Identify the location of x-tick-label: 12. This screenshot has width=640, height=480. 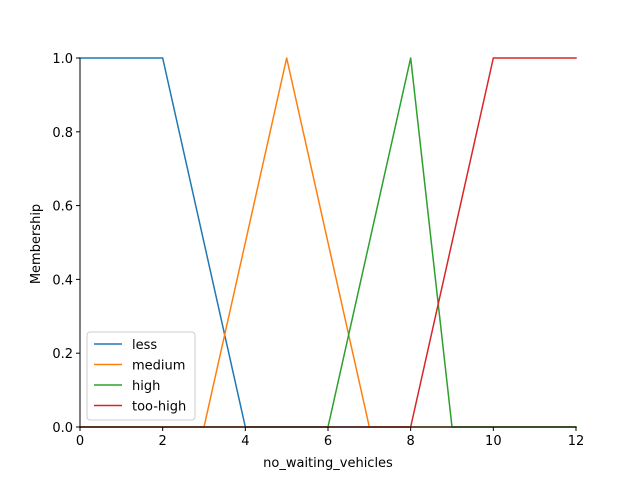
(576, 441).